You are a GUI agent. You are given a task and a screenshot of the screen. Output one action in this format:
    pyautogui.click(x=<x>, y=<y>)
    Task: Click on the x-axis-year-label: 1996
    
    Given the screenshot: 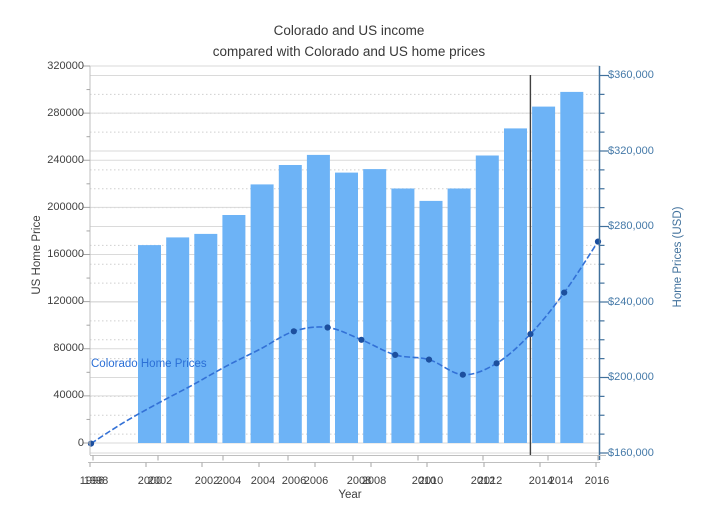 What is the action you would take?
    pyautogui.click(x=92, y=481)
    